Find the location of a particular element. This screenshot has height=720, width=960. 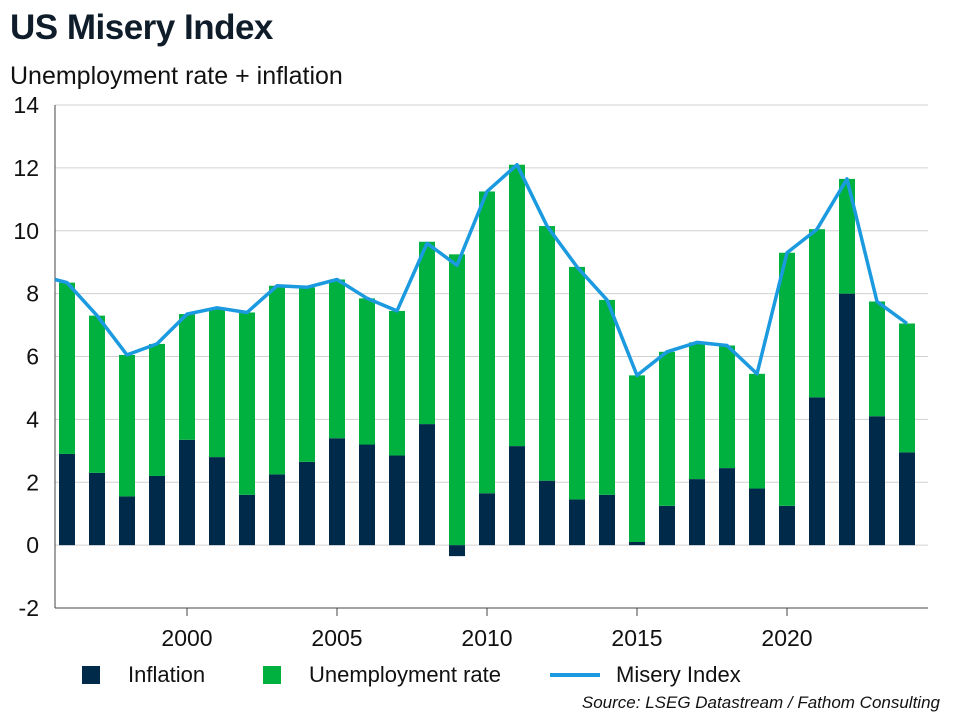

chart-title: US Misery Index is located at coordinates (141, 27).